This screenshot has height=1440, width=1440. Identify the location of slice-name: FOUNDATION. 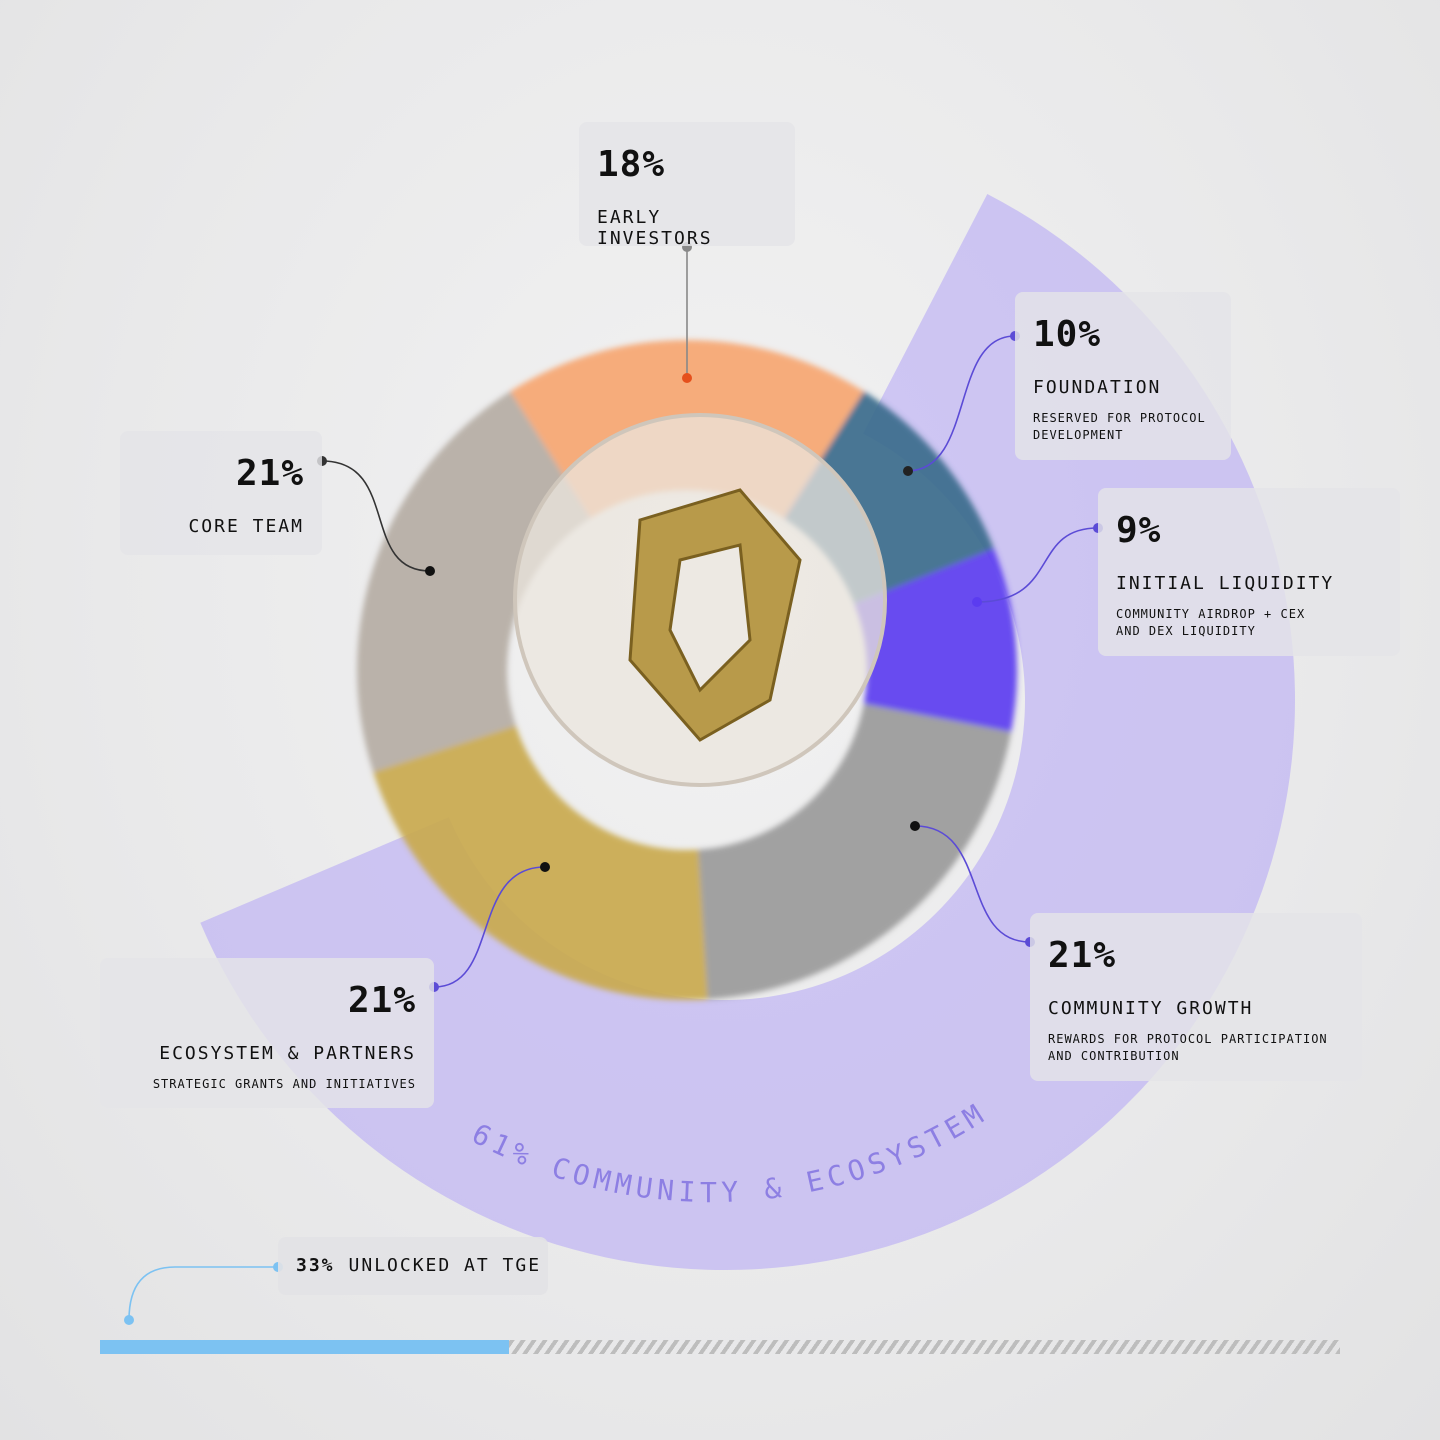
(1097, 387).